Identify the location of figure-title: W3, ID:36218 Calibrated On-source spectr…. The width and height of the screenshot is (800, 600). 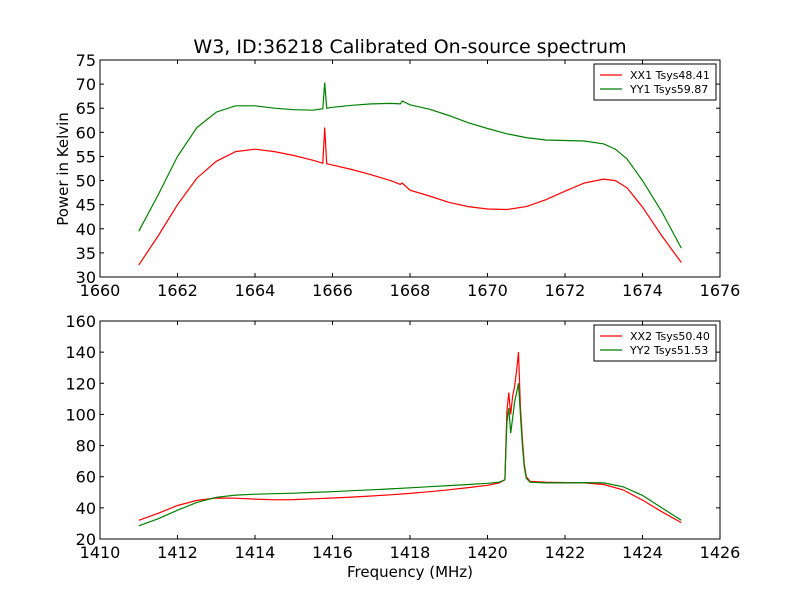
(409, 47).